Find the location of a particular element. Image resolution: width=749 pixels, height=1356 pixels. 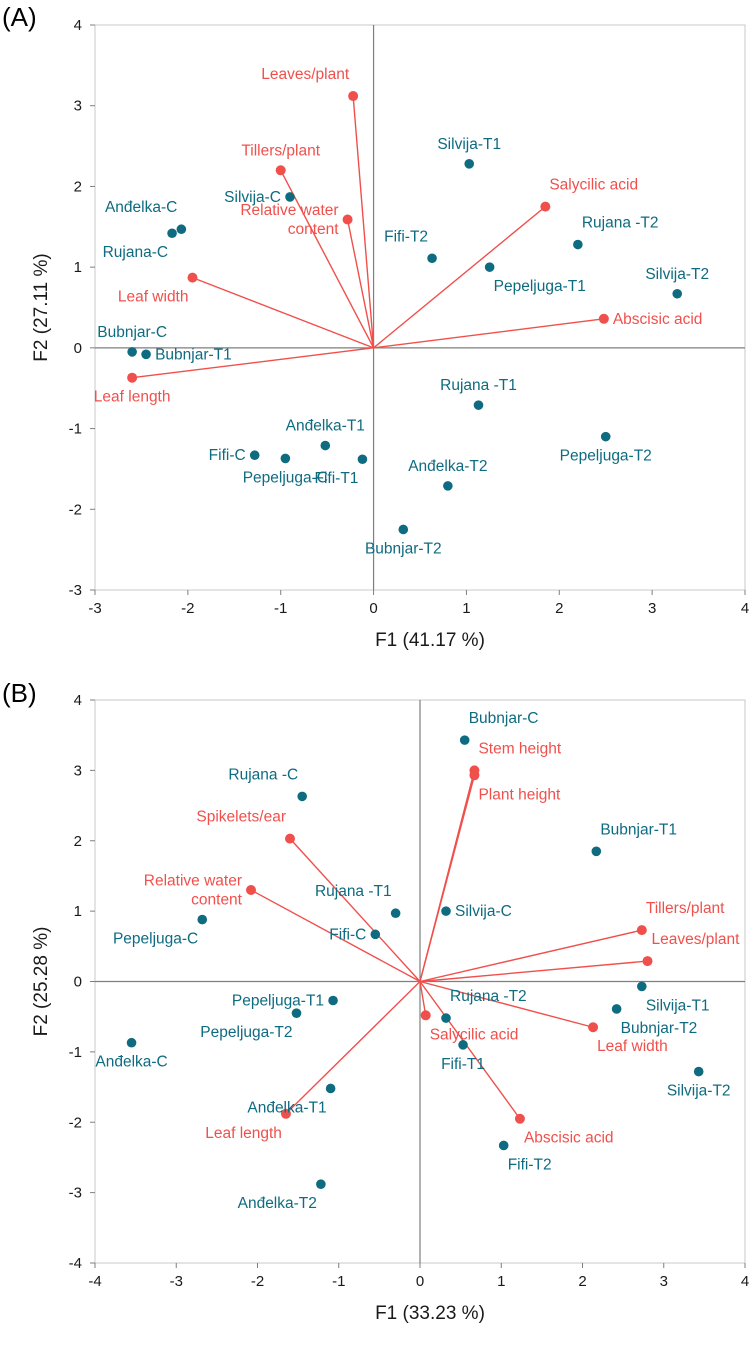

x-tick-label: -4 is located at coordinates (94, 1281).